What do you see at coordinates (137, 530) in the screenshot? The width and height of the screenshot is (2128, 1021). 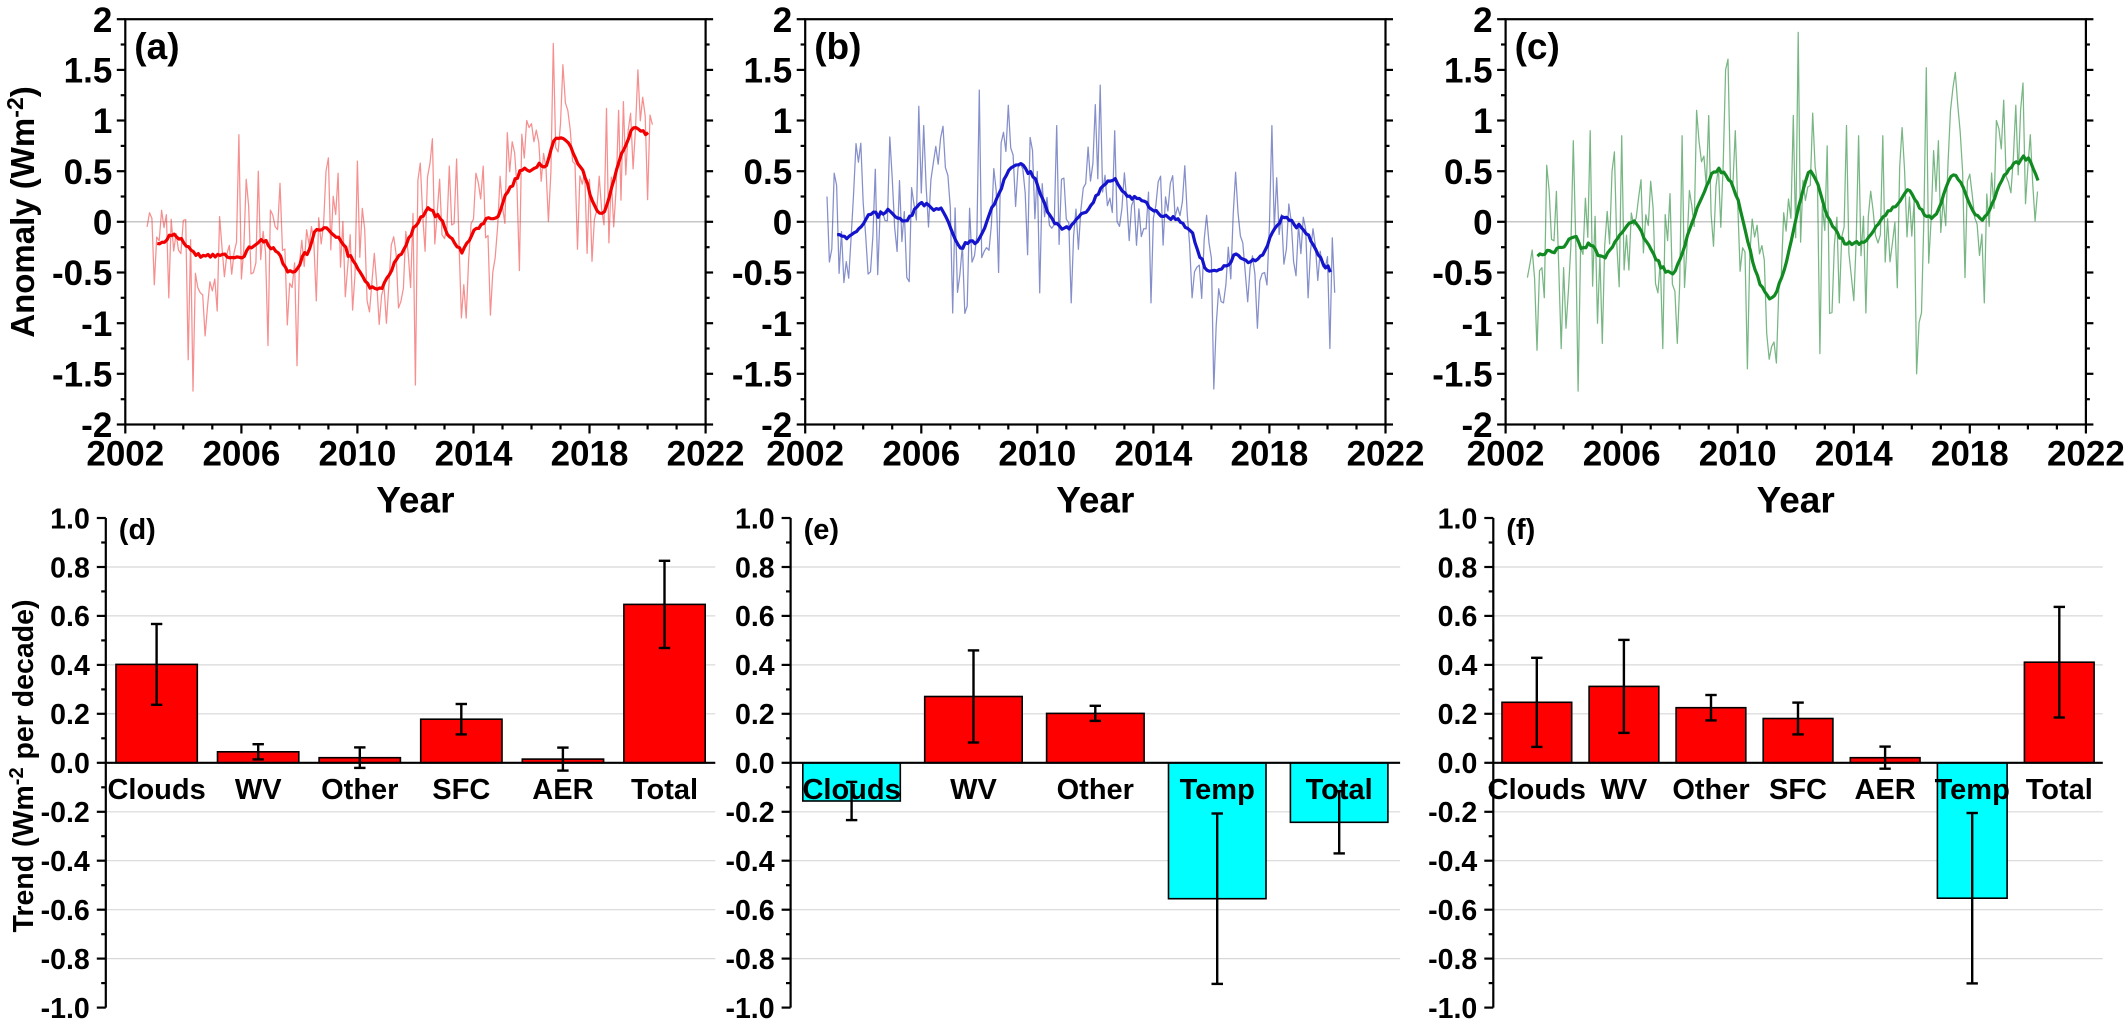 I see `svg-text: (d)` at bounding box center [137, 530].